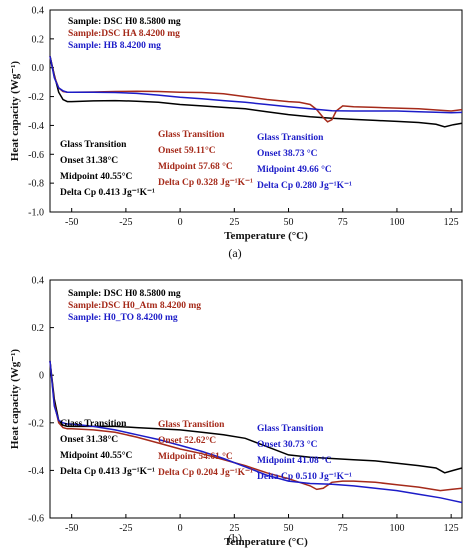 This screenshot has height=550, width=470. What do you see at coordinates (89, 160) in the screenshot?
I see `panel-a-annotation-1-line: Onset 31.38°C` at bounding box center [89, 160].